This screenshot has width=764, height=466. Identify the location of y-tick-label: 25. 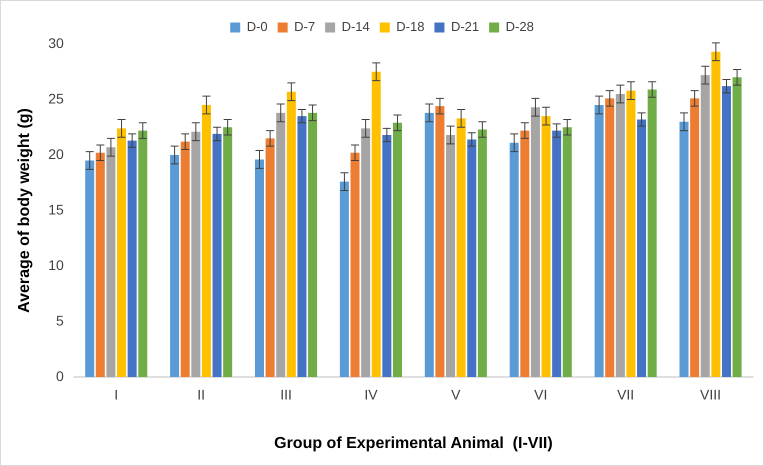
(56, 98).